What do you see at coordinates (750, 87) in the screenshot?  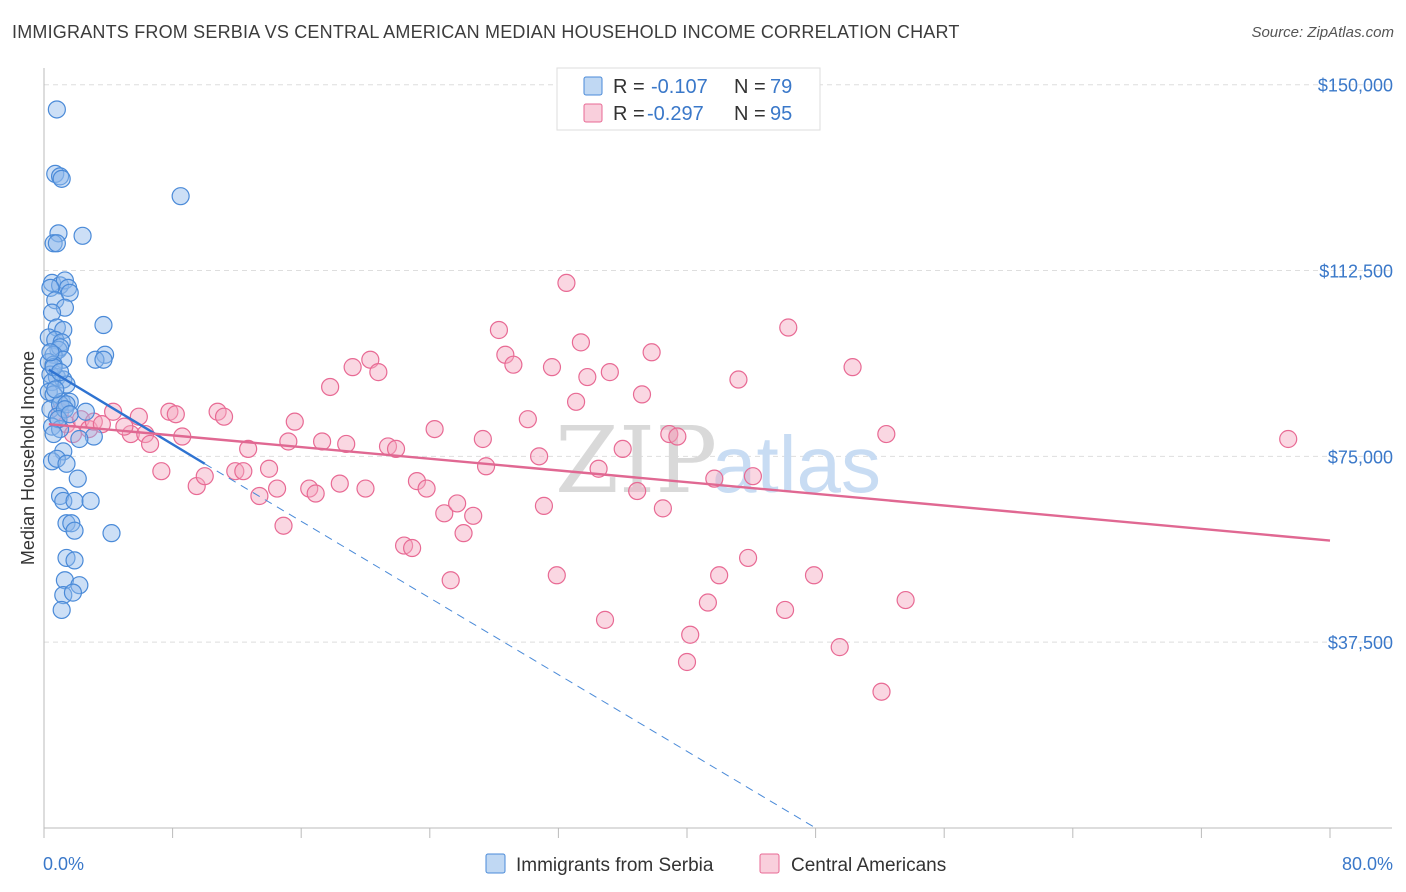 I see `legend-n-label-serbia: N =` at bounding box center [750, 87].